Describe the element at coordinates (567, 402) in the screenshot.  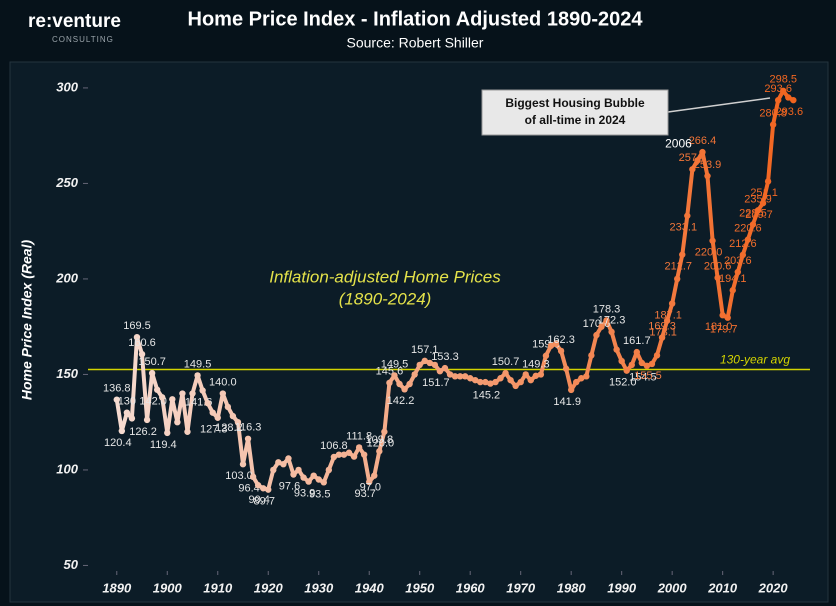
I see `data-label: 141.9` at that location.